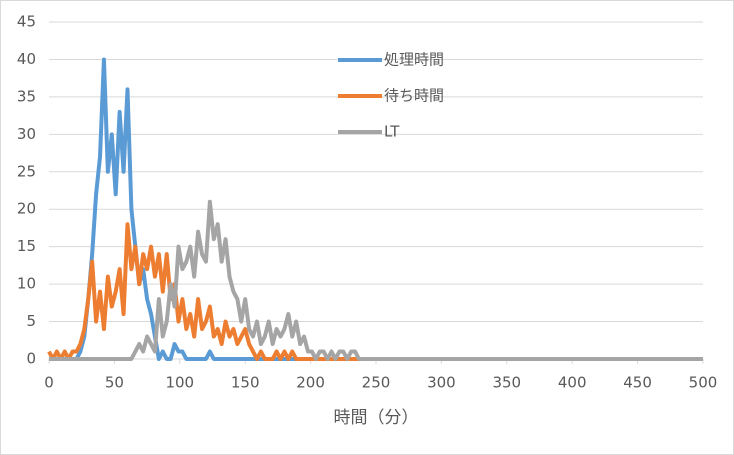 Image resolution: width=734 pixels, height=455 pixels. Describe the element at coordinates (376, 383) in the screenshot. I see `x-tick-label: 250` at that location.